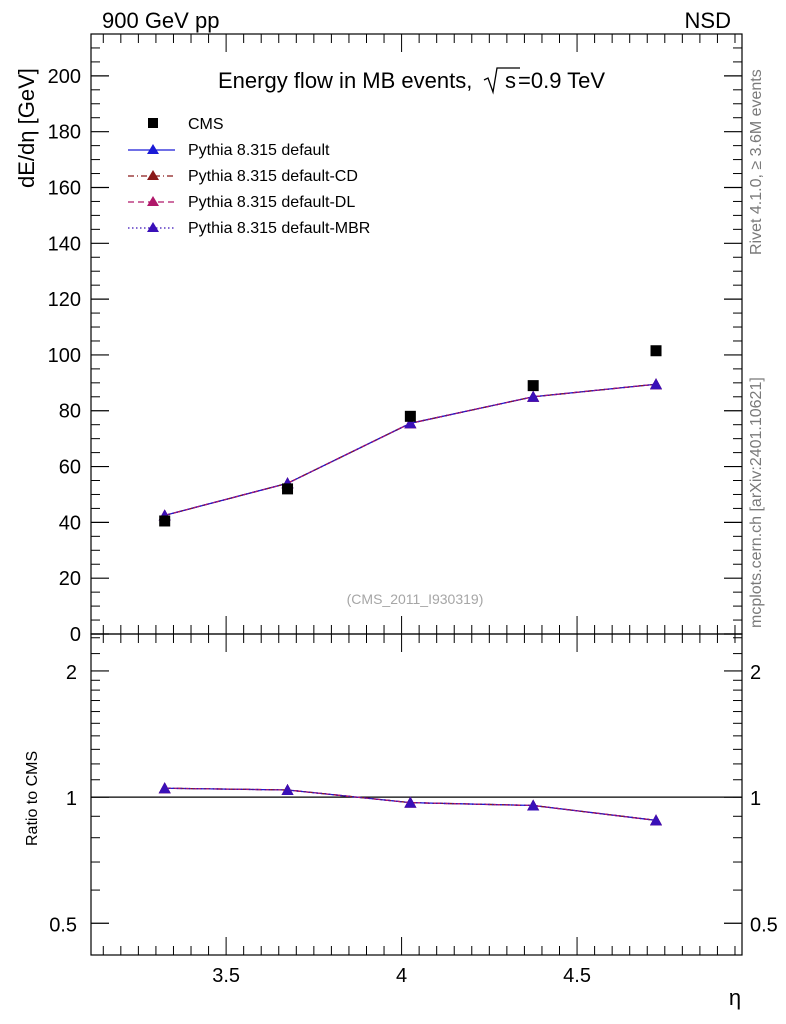 This screenshot has height=1024, width=786. What do you see at coordinates (708, 20) in the screenshot?
I see `header-right: NSD` at bounding box center [708, 20].